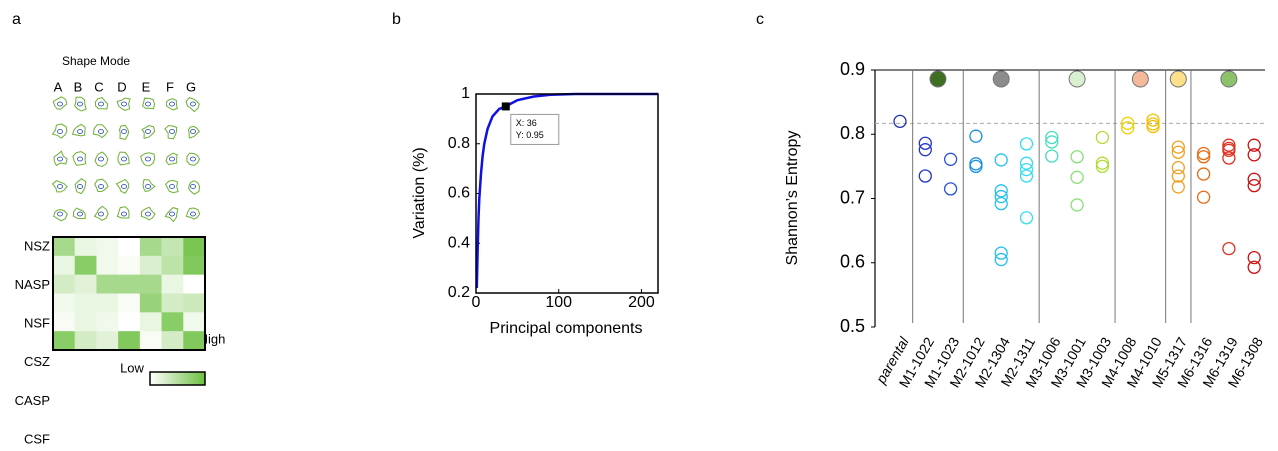 This screenshot has width=1278, height=451. What do you see at coordinates (32, 400) in the screenshot?
I see `row-label: CASP` at bounding box center [32, 400].